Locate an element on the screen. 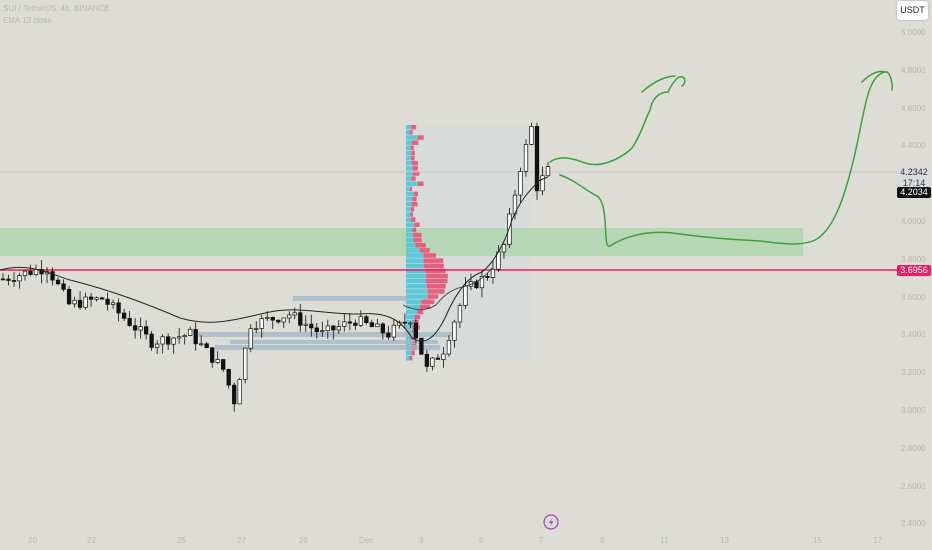 The image size is (932, 550). price-tick: 4.6000 is located at coordinates (913, 108).